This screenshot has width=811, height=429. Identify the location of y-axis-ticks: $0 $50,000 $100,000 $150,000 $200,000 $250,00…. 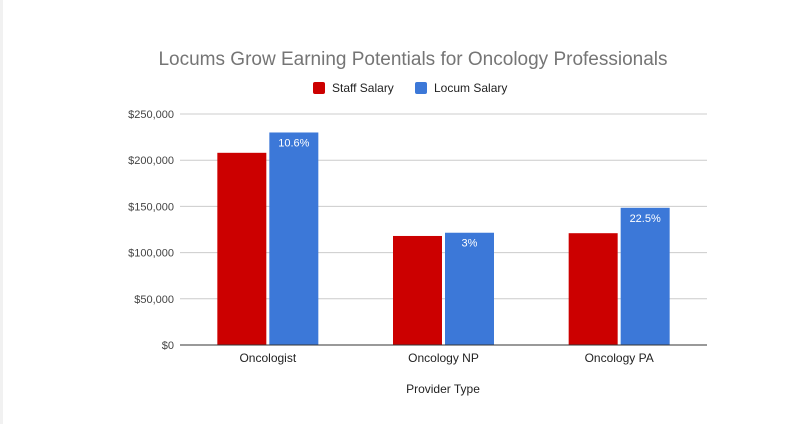
(151, 230).